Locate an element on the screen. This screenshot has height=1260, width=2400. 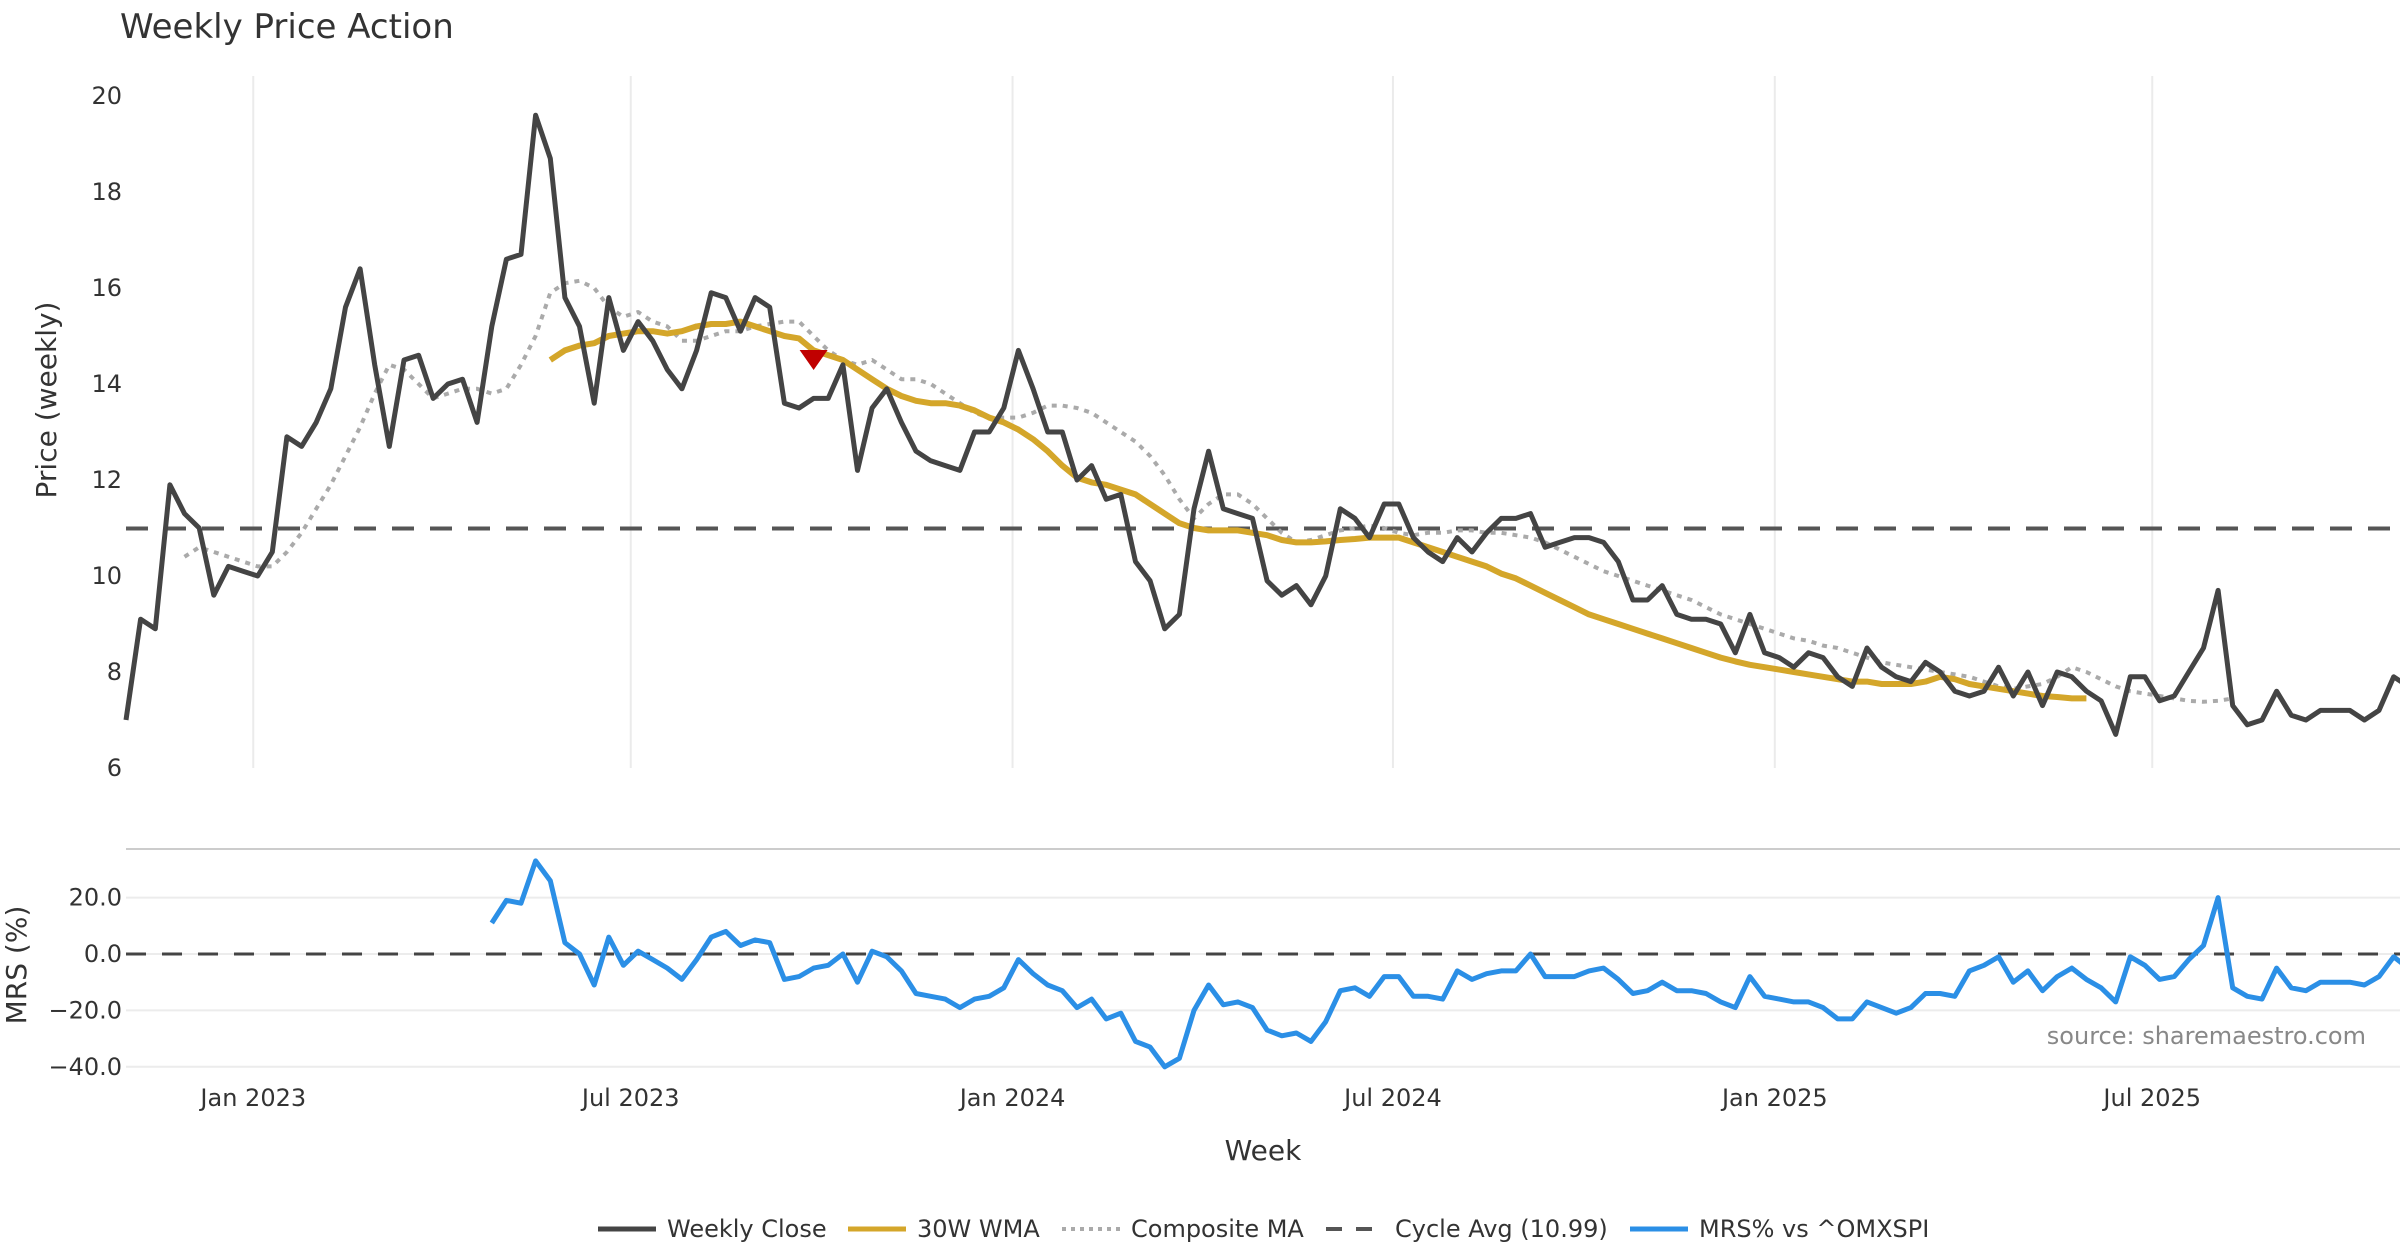
price-y-tick-label-6: 6 is located at coordinates (114, 768).